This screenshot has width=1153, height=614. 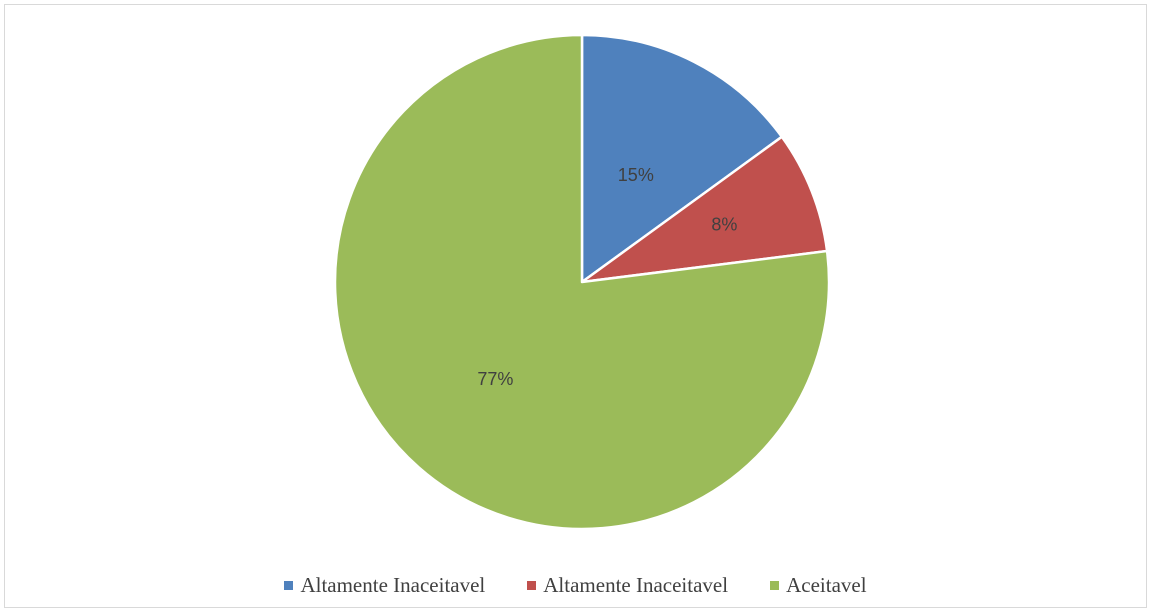 What do you see at coordinates (636, 585) in the screenshot?
I see `legend-label-1: Altamente Inaceitavel` at bounding box center [636, 585].